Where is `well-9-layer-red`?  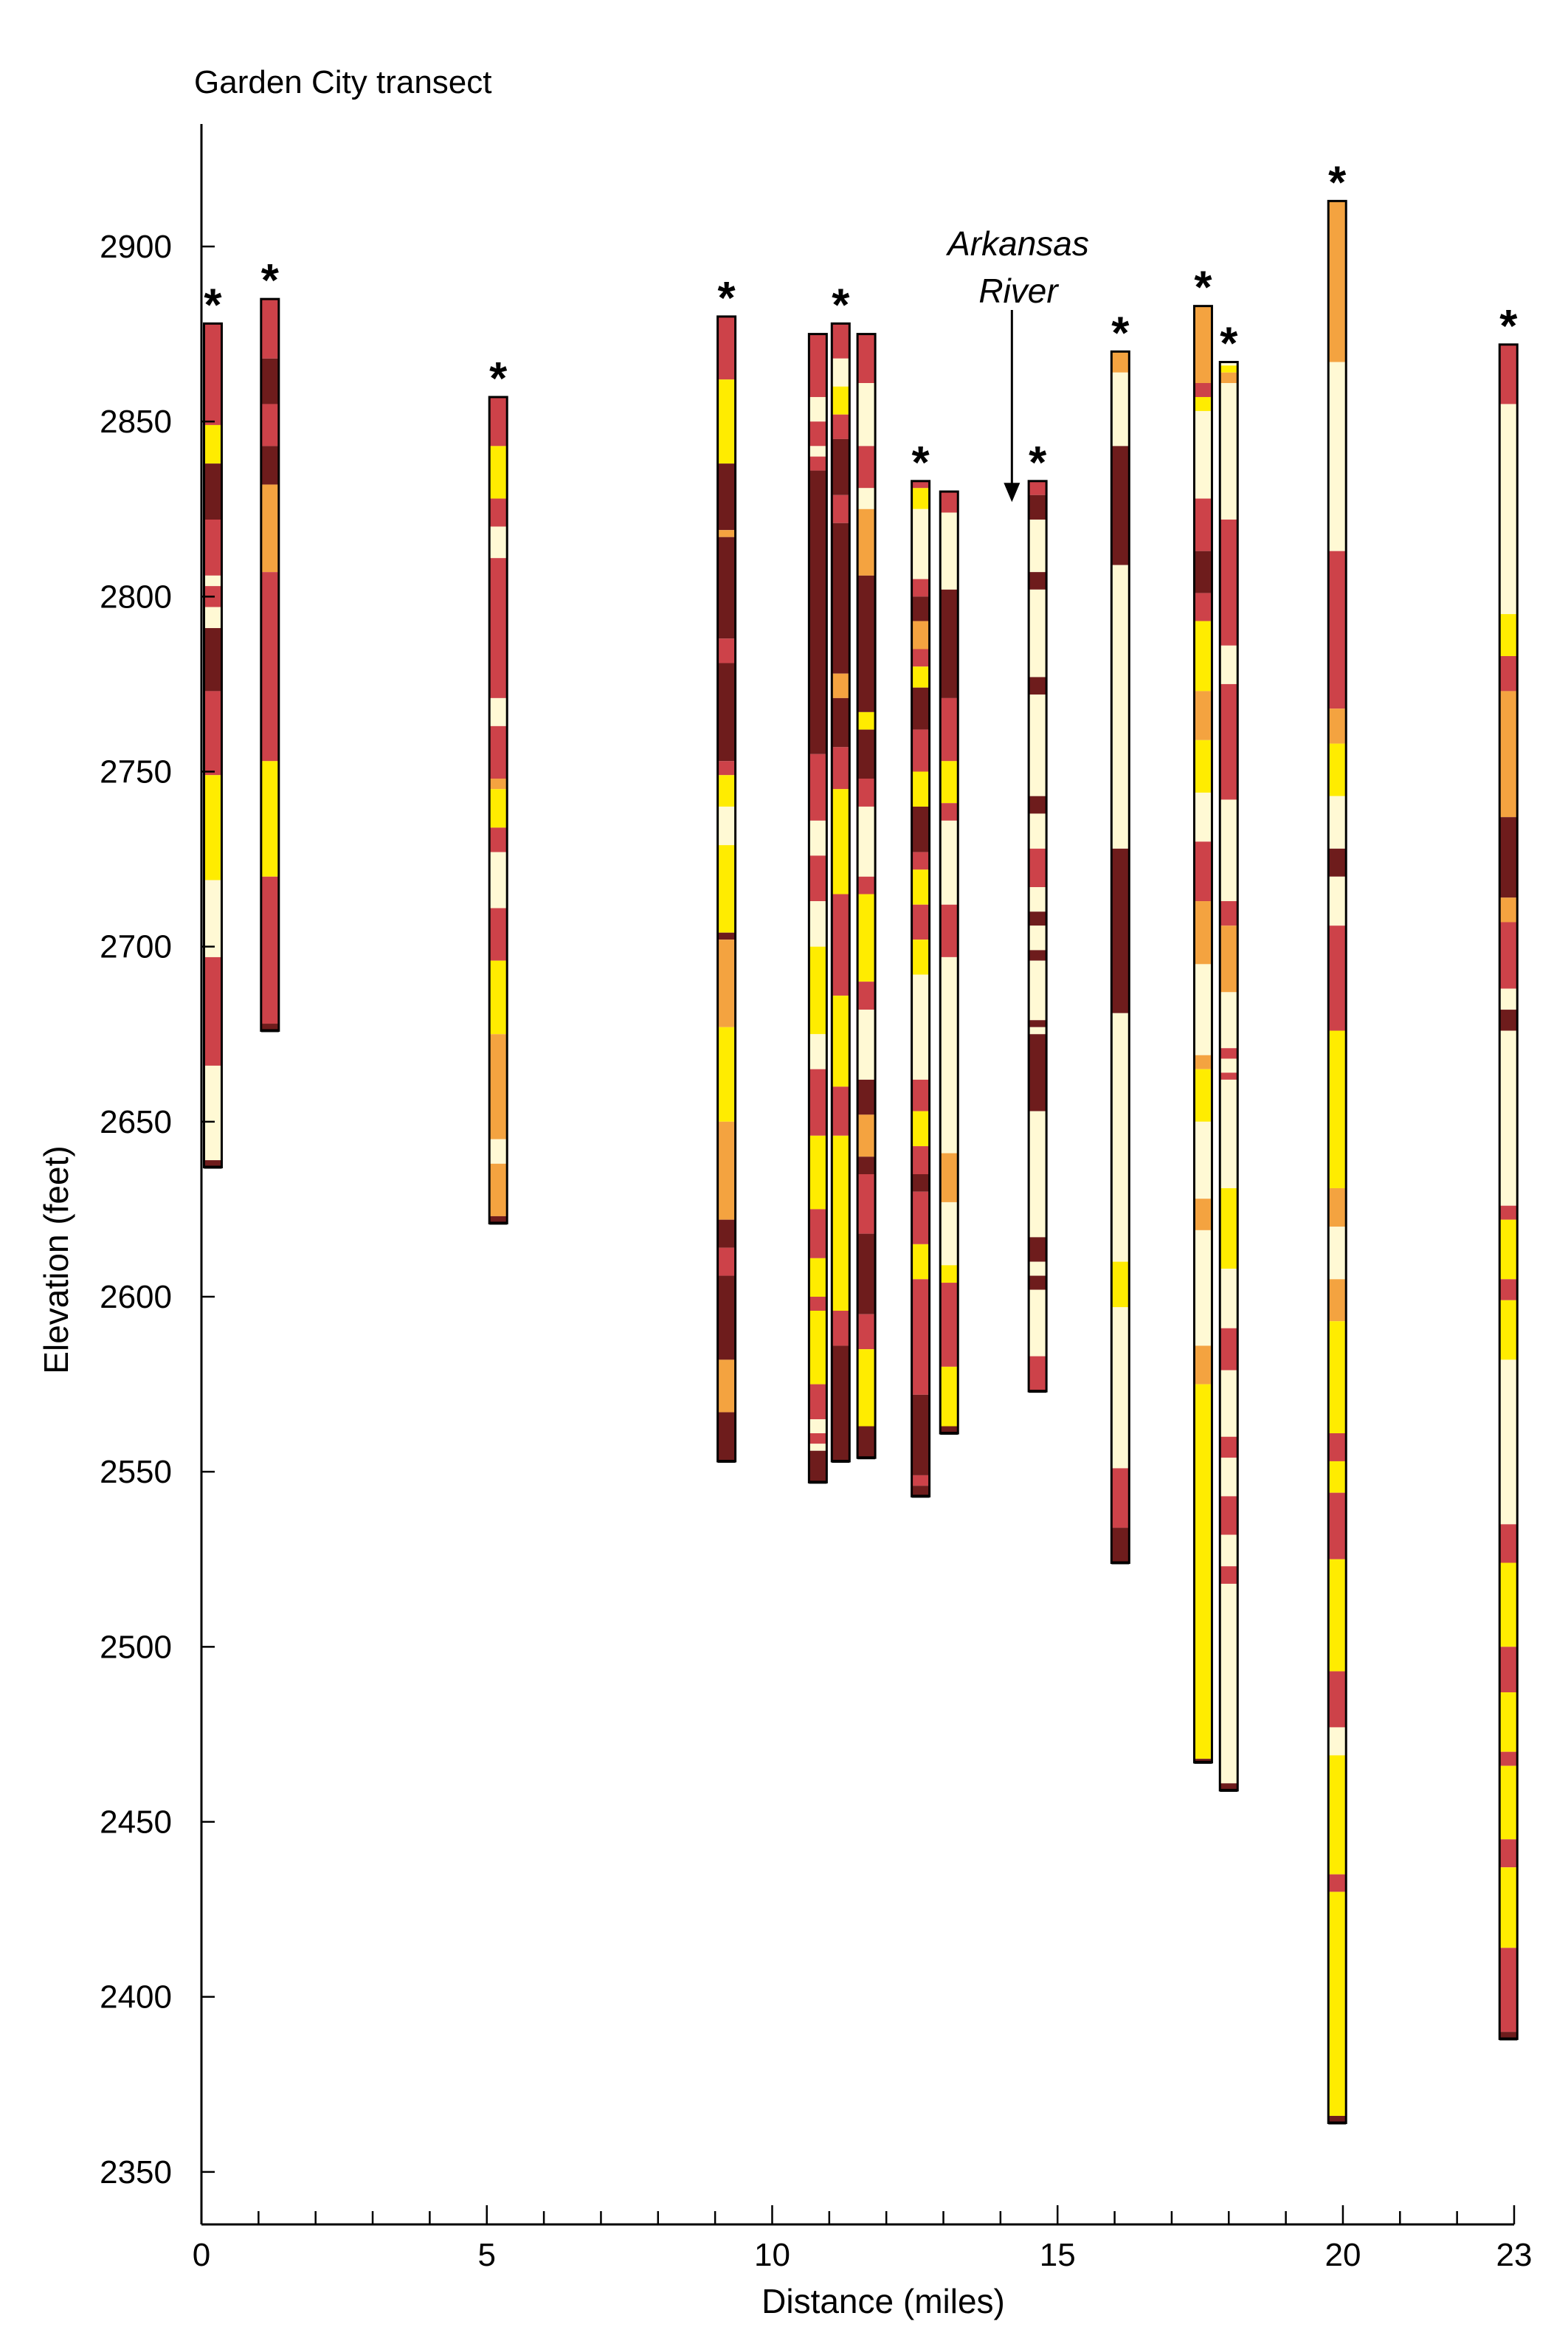 well-9-layer-red is located at coordinates (950, 812).